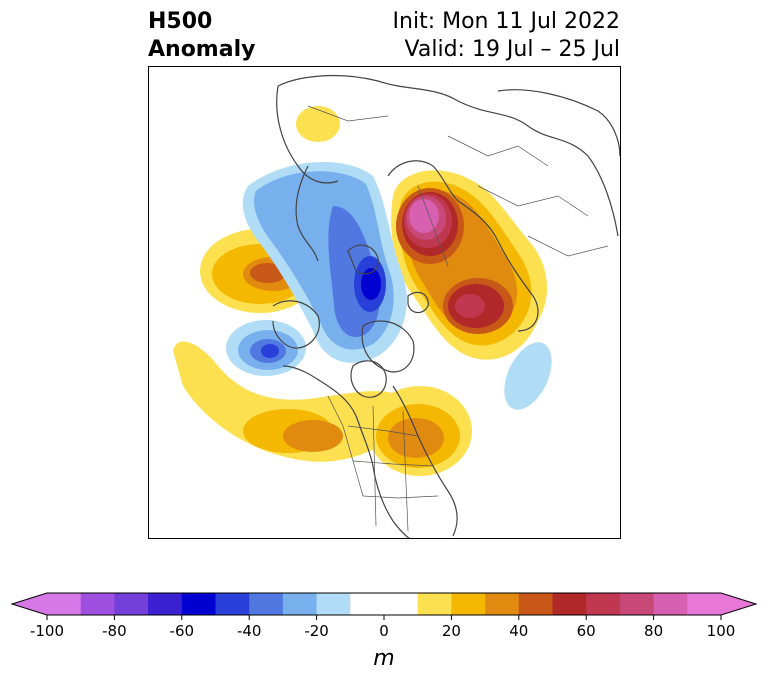 This screenshot has height=684, width=768. Describe the element at coordinates (518, 631) in the screenshot. I see `colorbar-tick-label: 40` at that location.